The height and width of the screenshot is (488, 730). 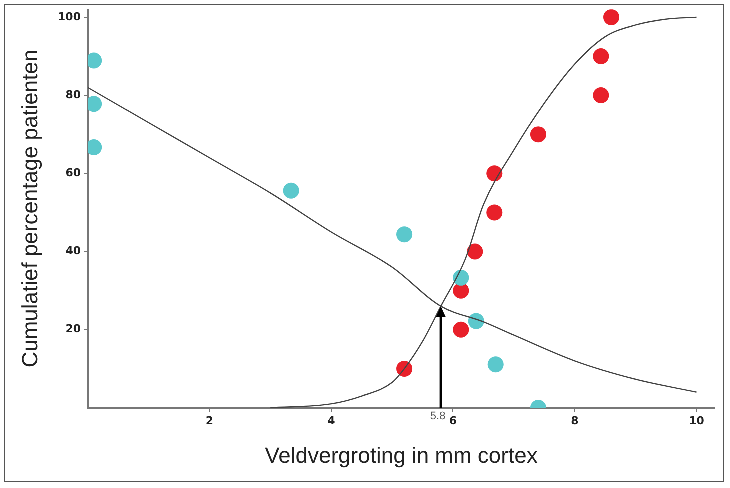 I want to click on y-axis-title: Cumulatief percentage patienten, so click(x=29, y=209).